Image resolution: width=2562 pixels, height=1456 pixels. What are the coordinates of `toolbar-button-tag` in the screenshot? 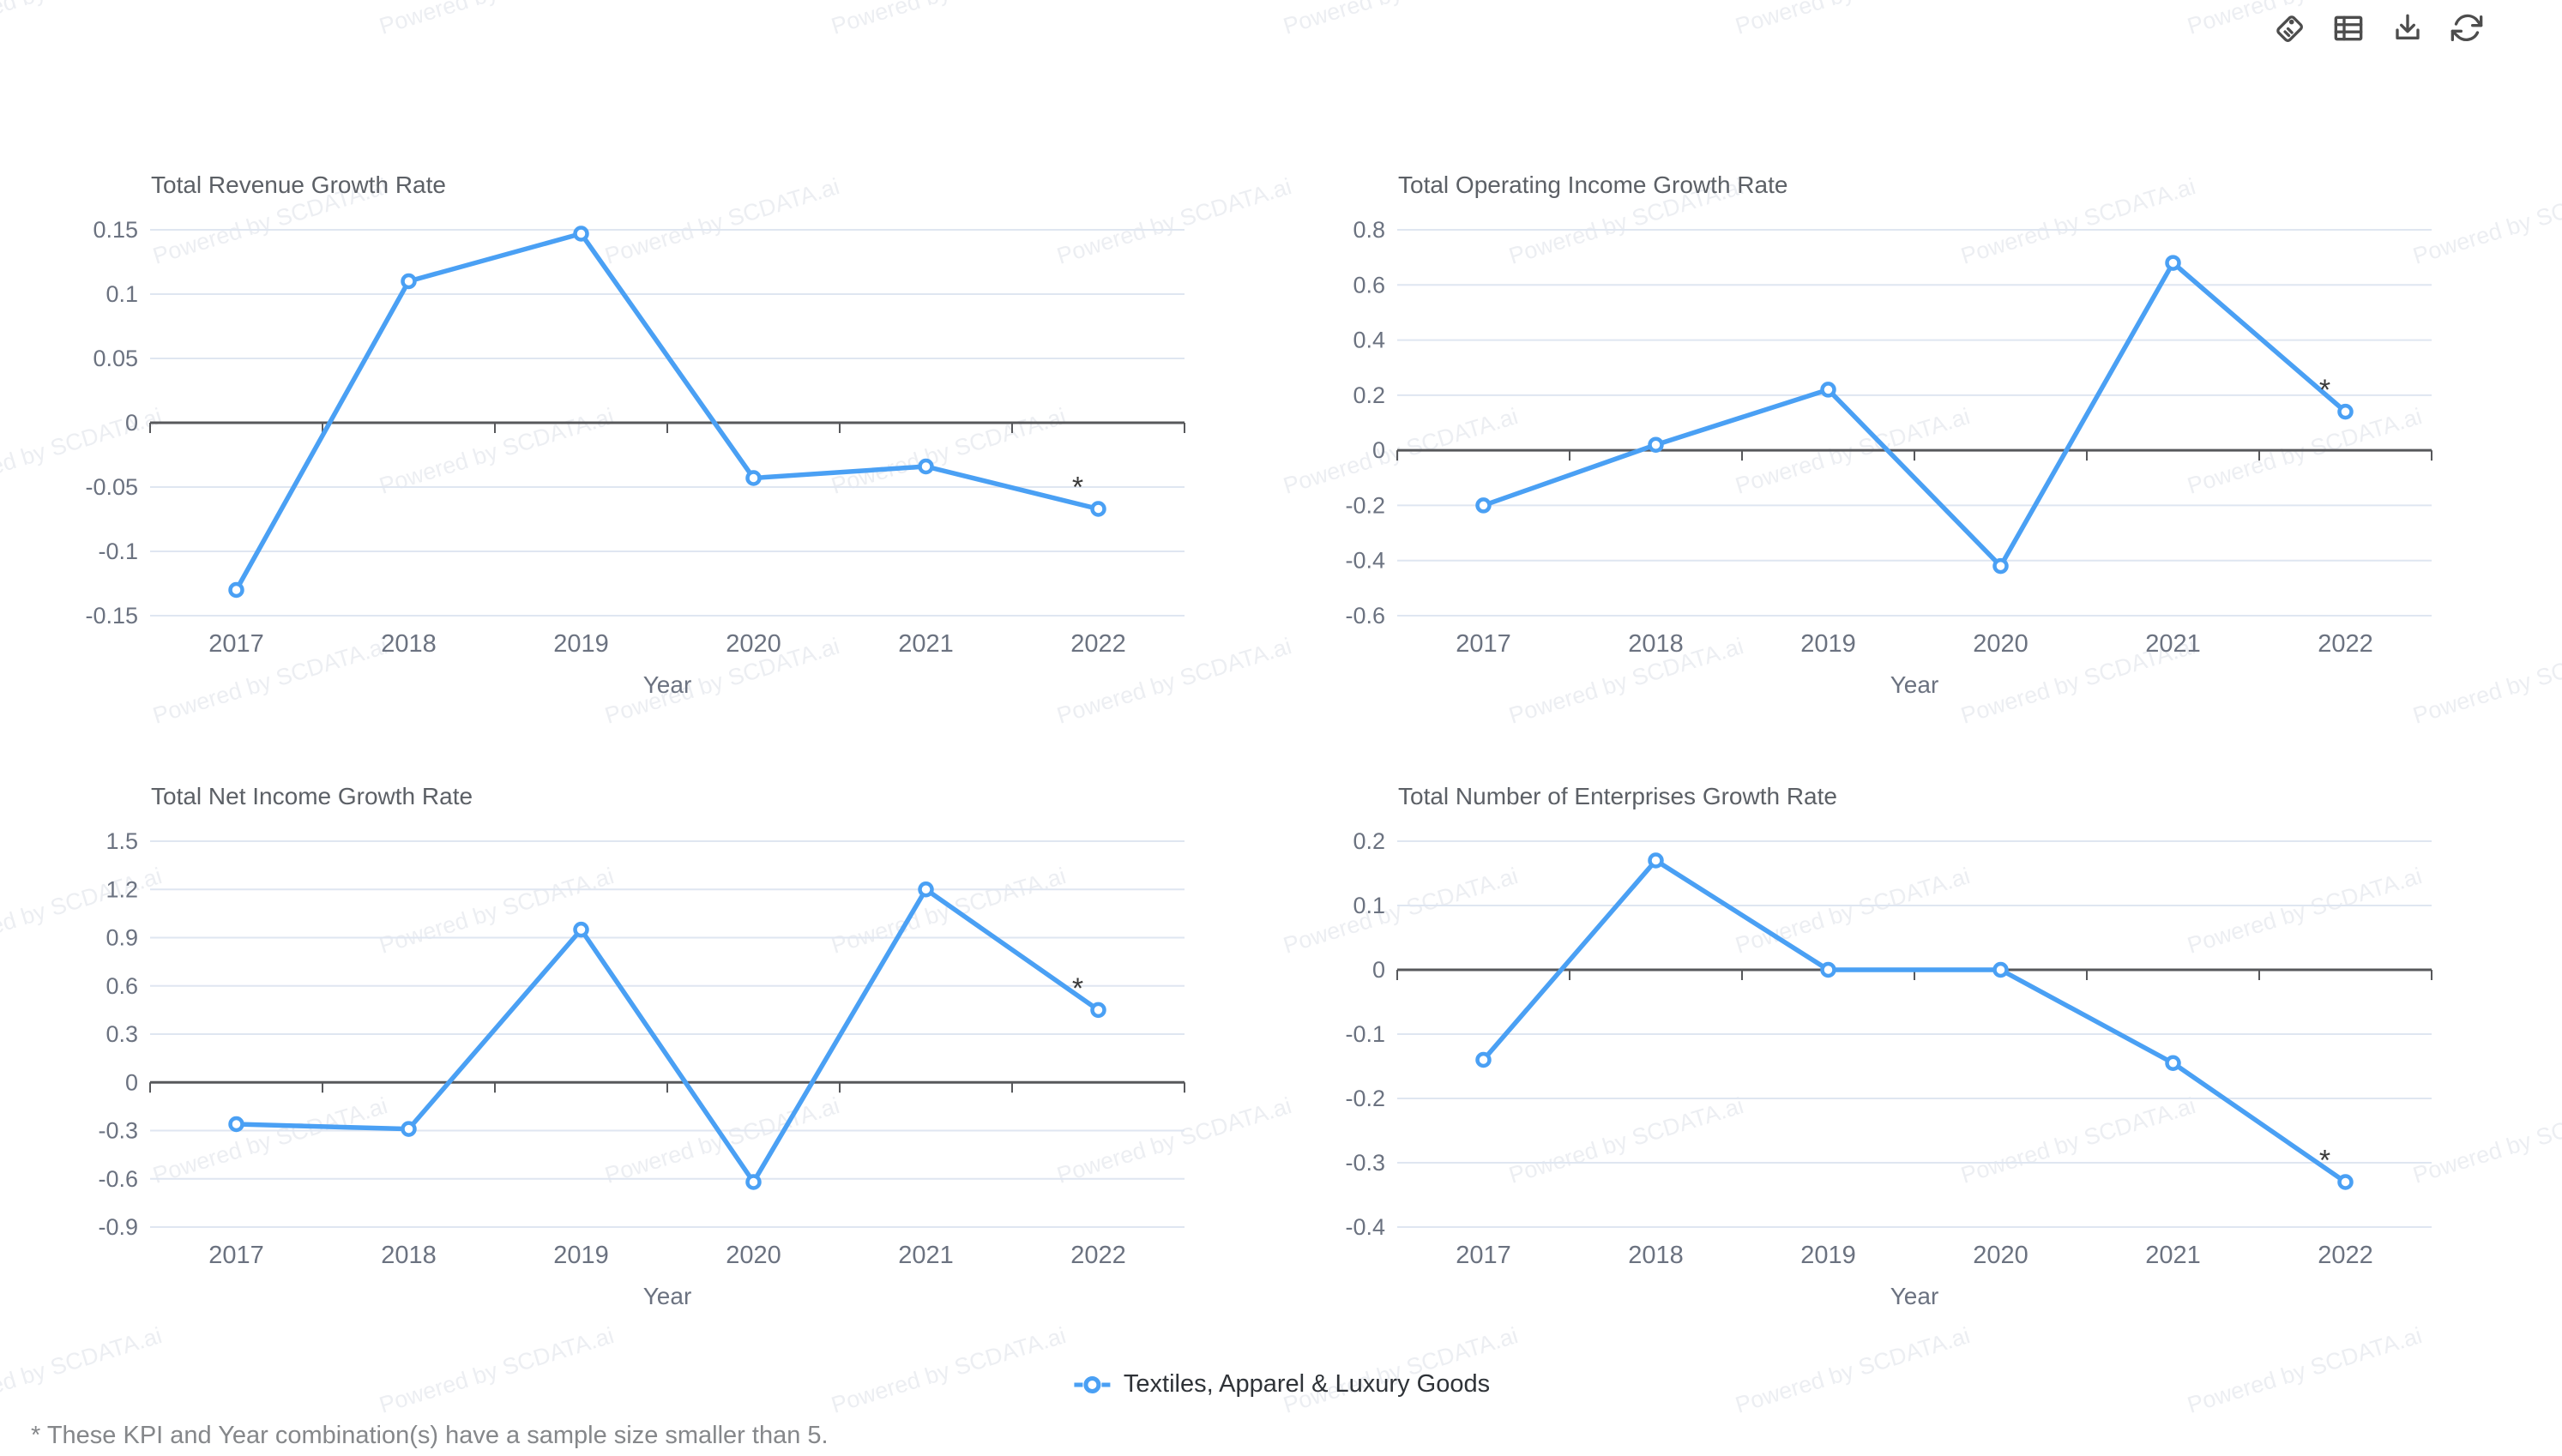 It's located at (2289, 28).